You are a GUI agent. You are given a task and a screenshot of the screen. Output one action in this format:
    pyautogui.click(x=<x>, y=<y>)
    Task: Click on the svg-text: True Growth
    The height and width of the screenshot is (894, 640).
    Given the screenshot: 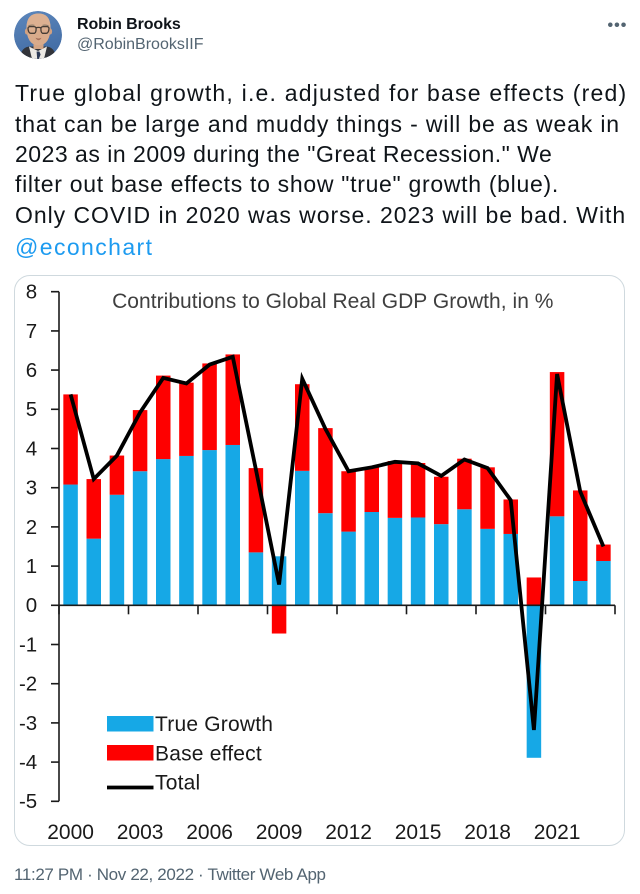 What is the action you would take?
    pyautogui.click(x=214, y=724)
    